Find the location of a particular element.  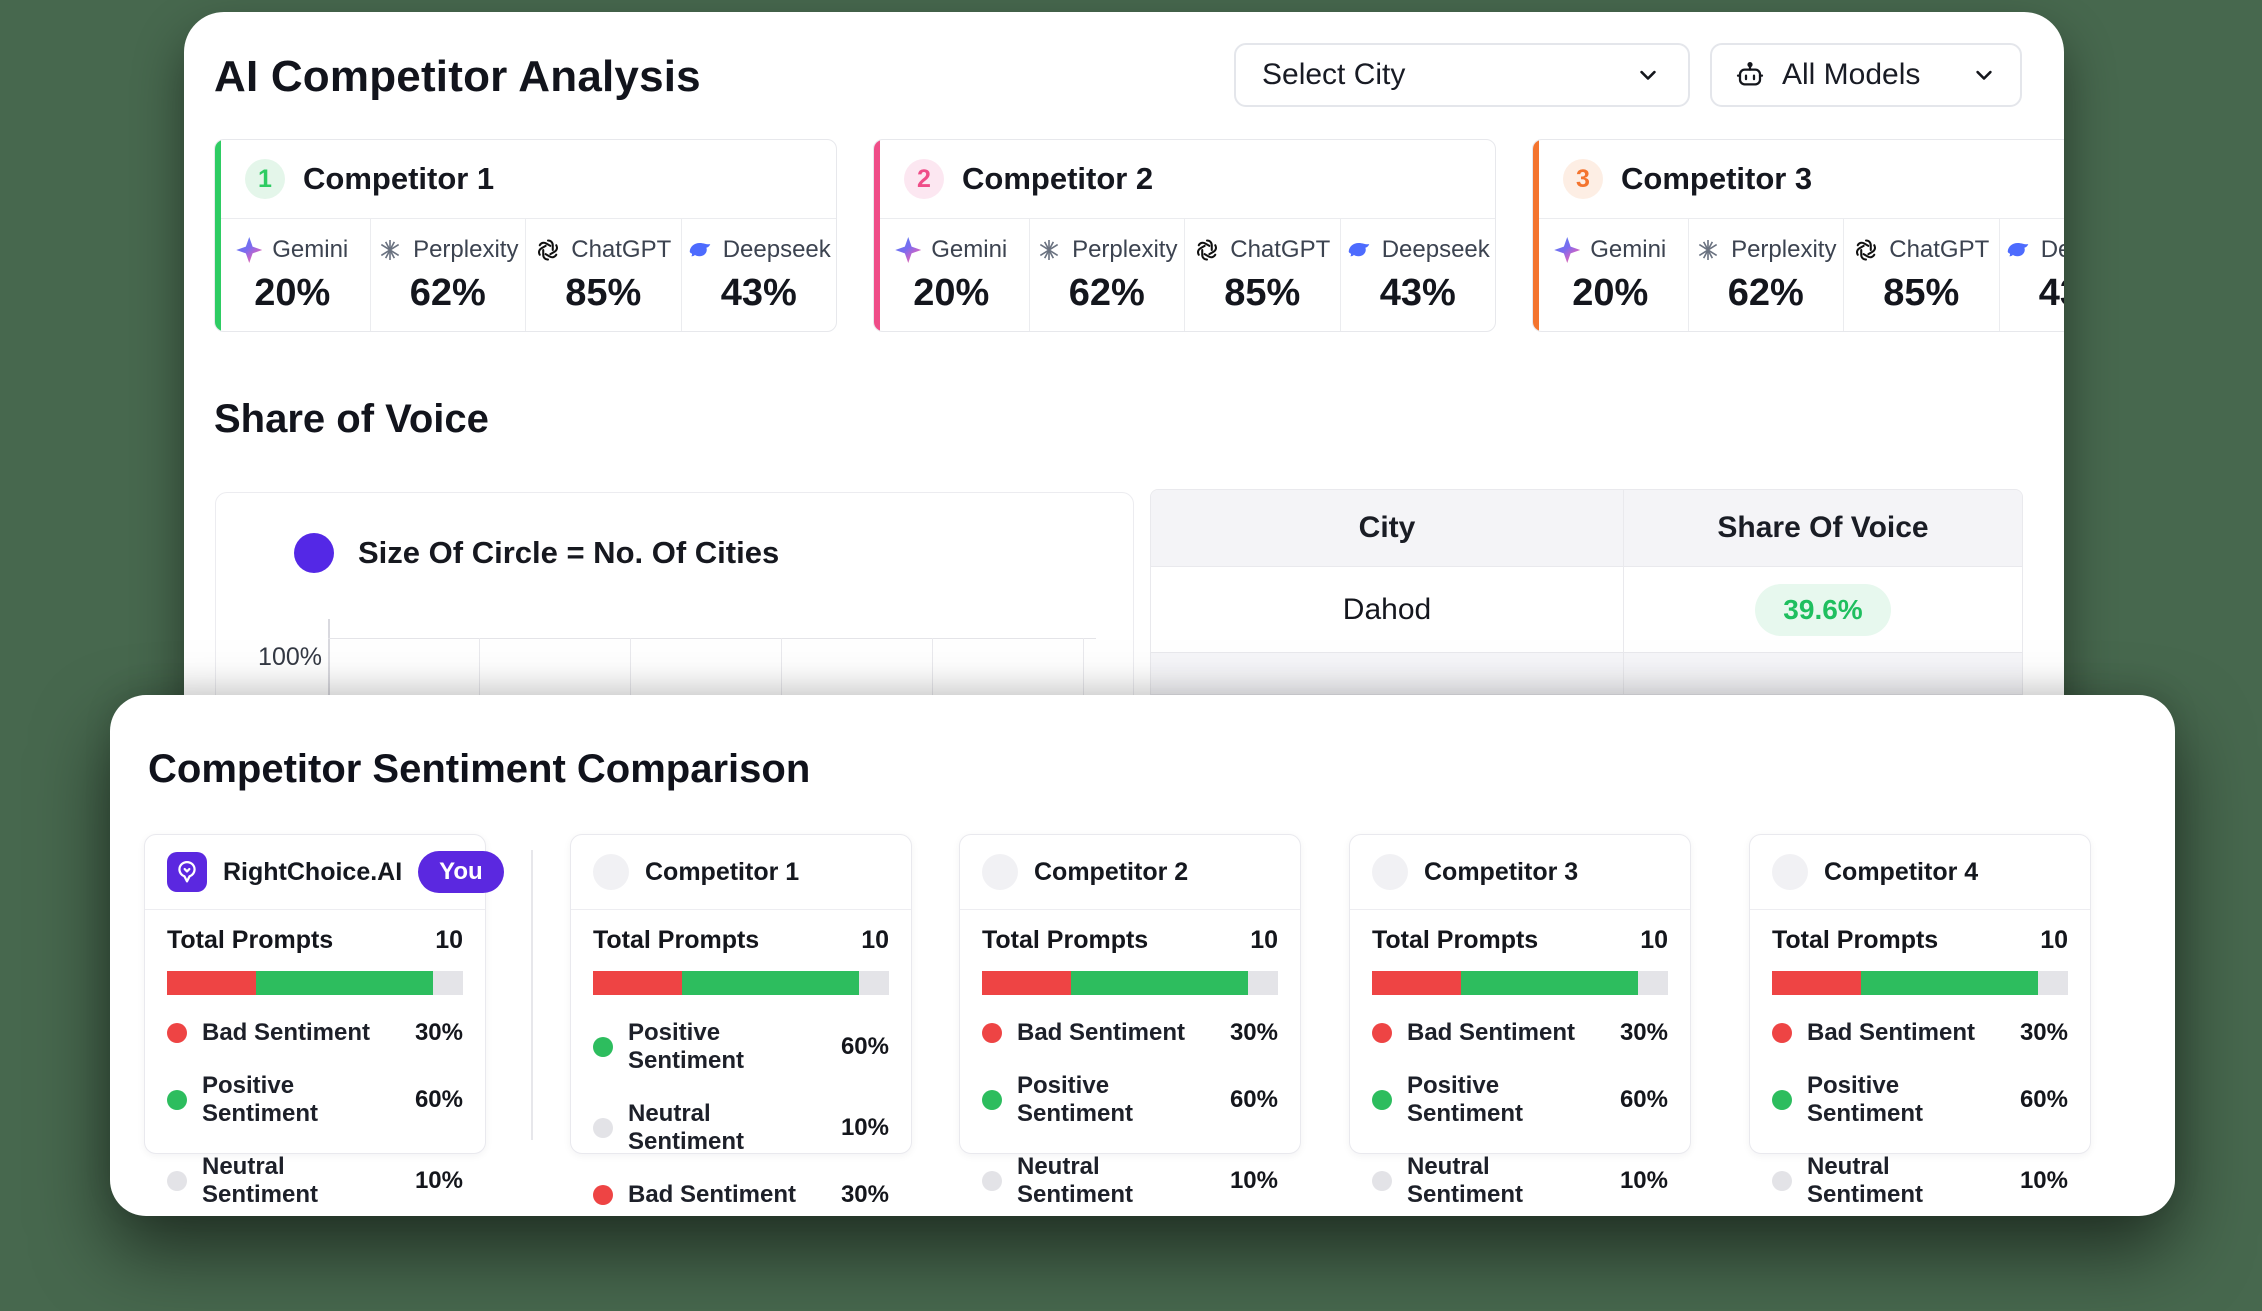

entity-name: RightChoice.AI is located at coordinates (313, 871).